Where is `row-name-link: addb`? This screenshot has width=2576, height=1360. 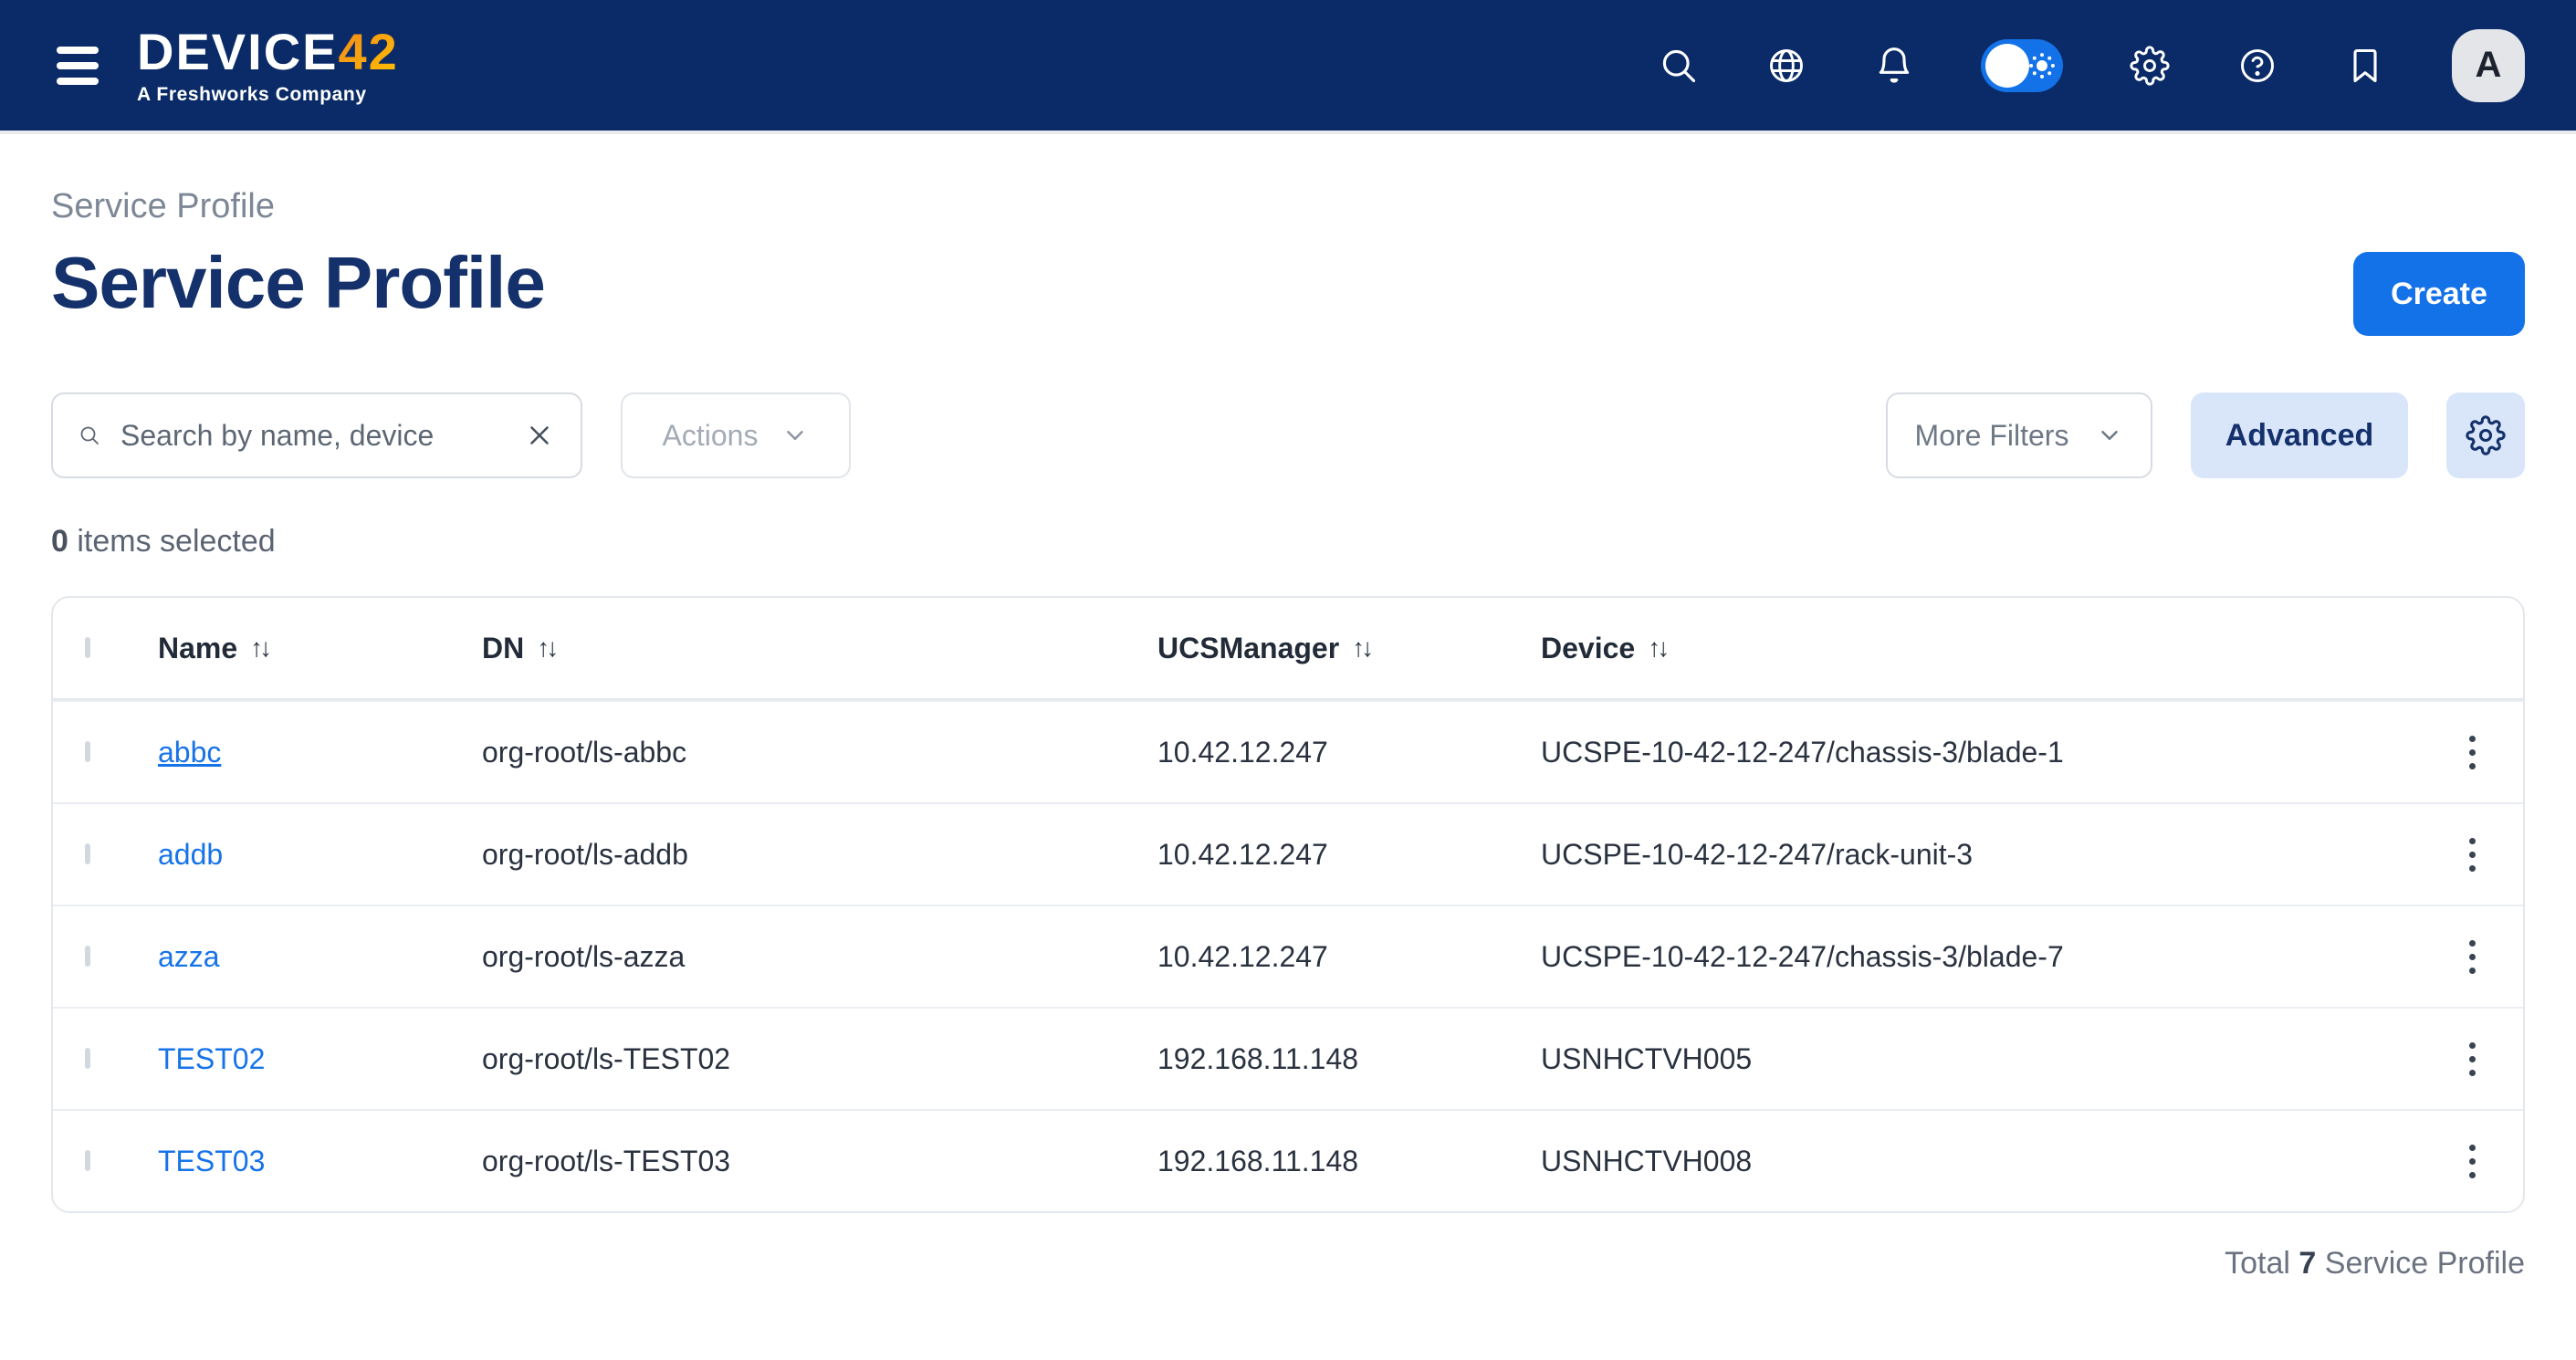 row-name-link: addb is located at coordinates (191, 854).